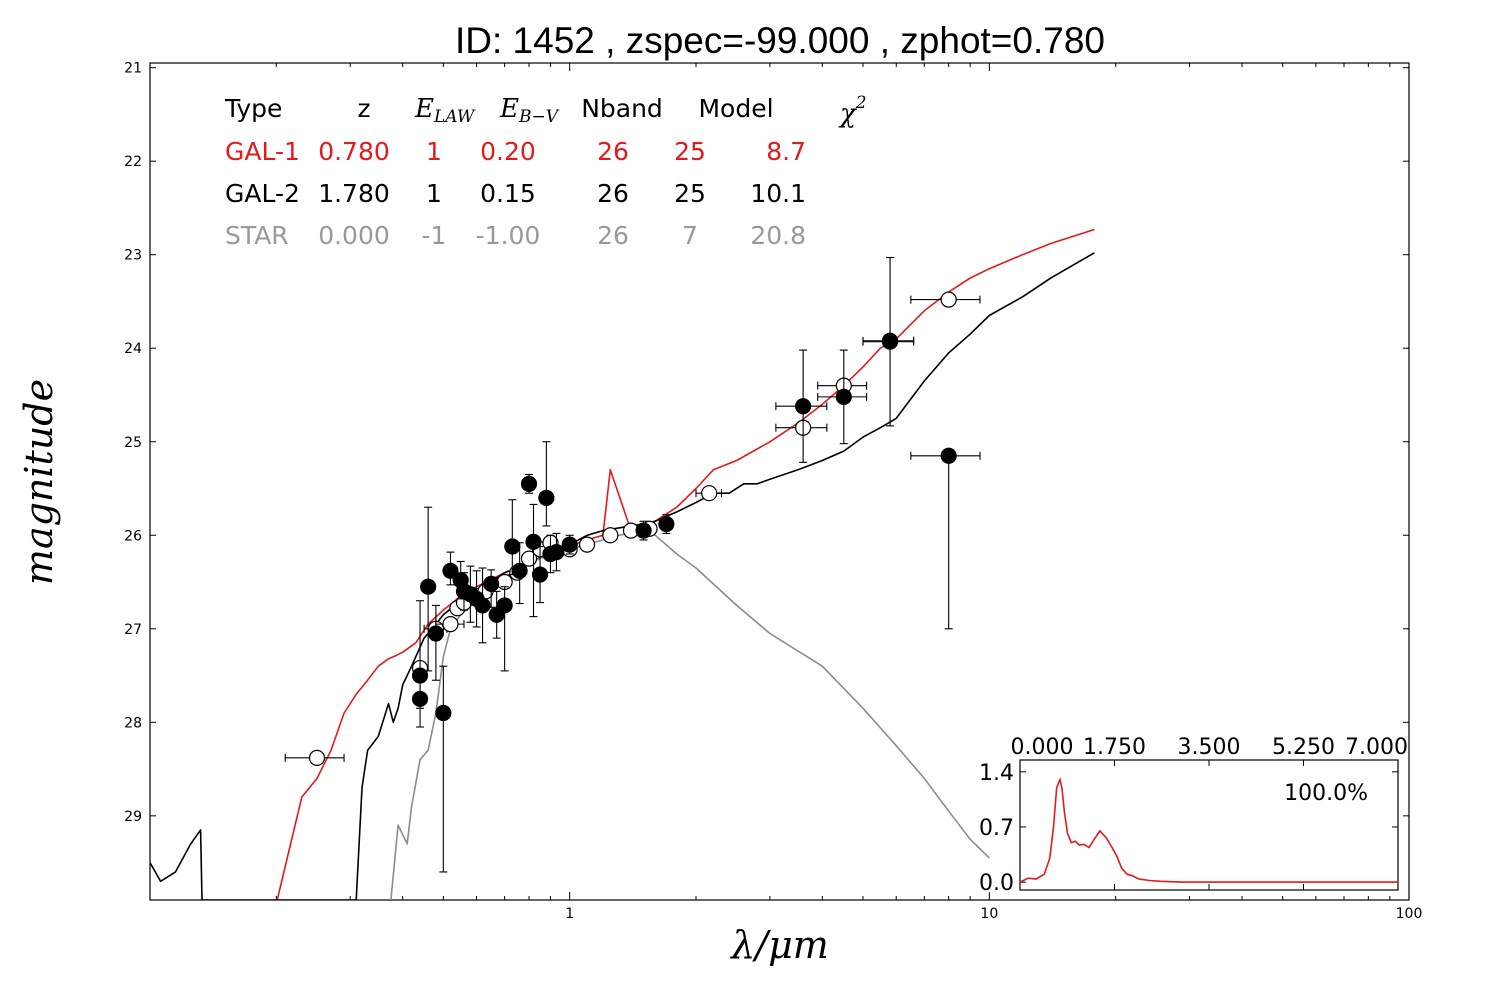 The width and height of the screenshot is (1500, 1000). What do you see at coordinates (133, 443) in the screenshot?
I see `y-tick-label: 25` at bounding box center [133, 443].